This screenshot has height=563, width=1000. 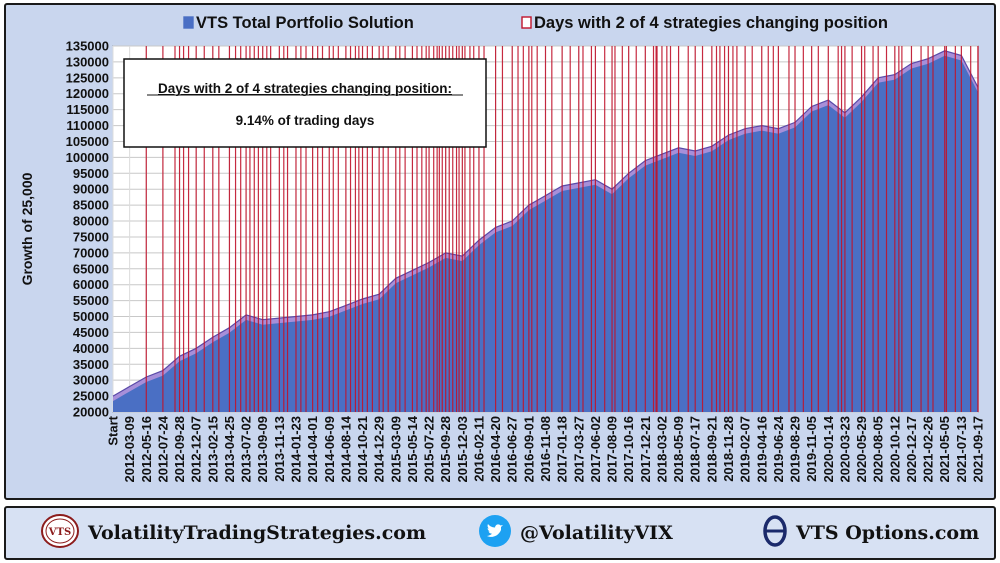 What do you see at coordinates (312, 449) in the screenshot?
I see `x-tick-label: 2014-04-01` at bounding box center [312, 449].